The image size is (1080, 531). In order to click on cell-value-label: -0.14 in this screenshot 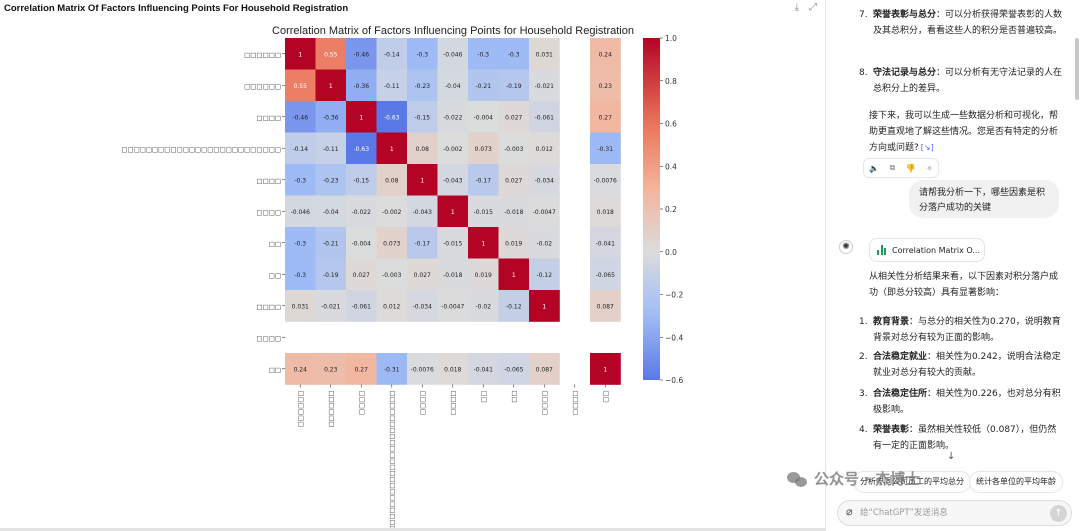, I will do `click(392, 54)`.